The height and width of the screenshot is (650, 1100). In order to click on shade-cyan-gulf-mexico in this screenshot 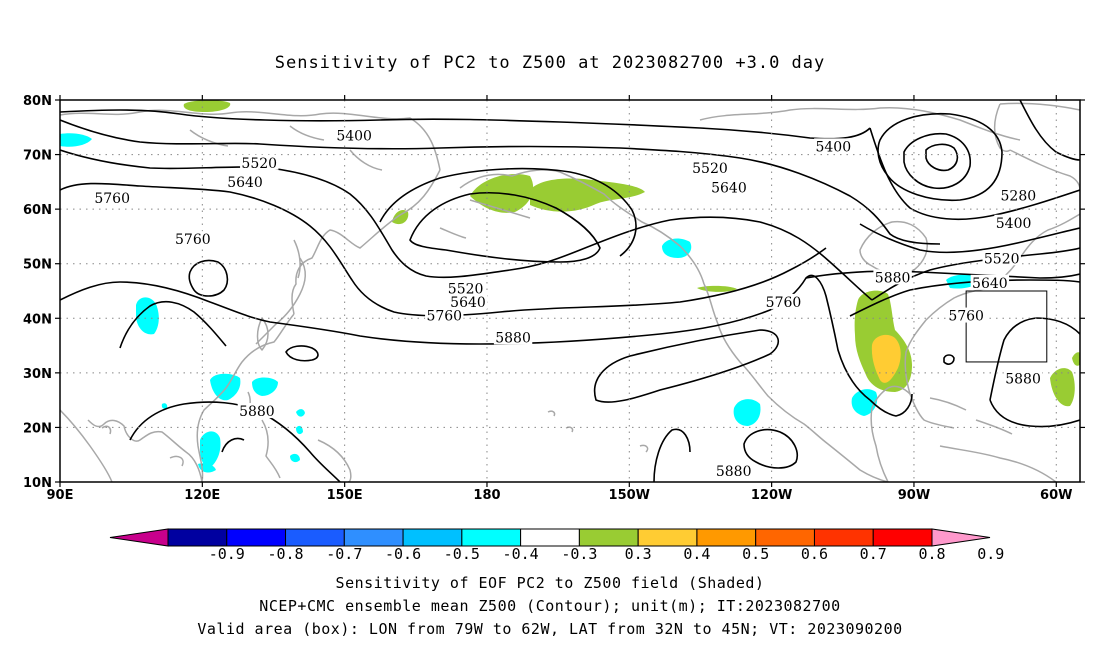, I will do `click(864, 402)`.